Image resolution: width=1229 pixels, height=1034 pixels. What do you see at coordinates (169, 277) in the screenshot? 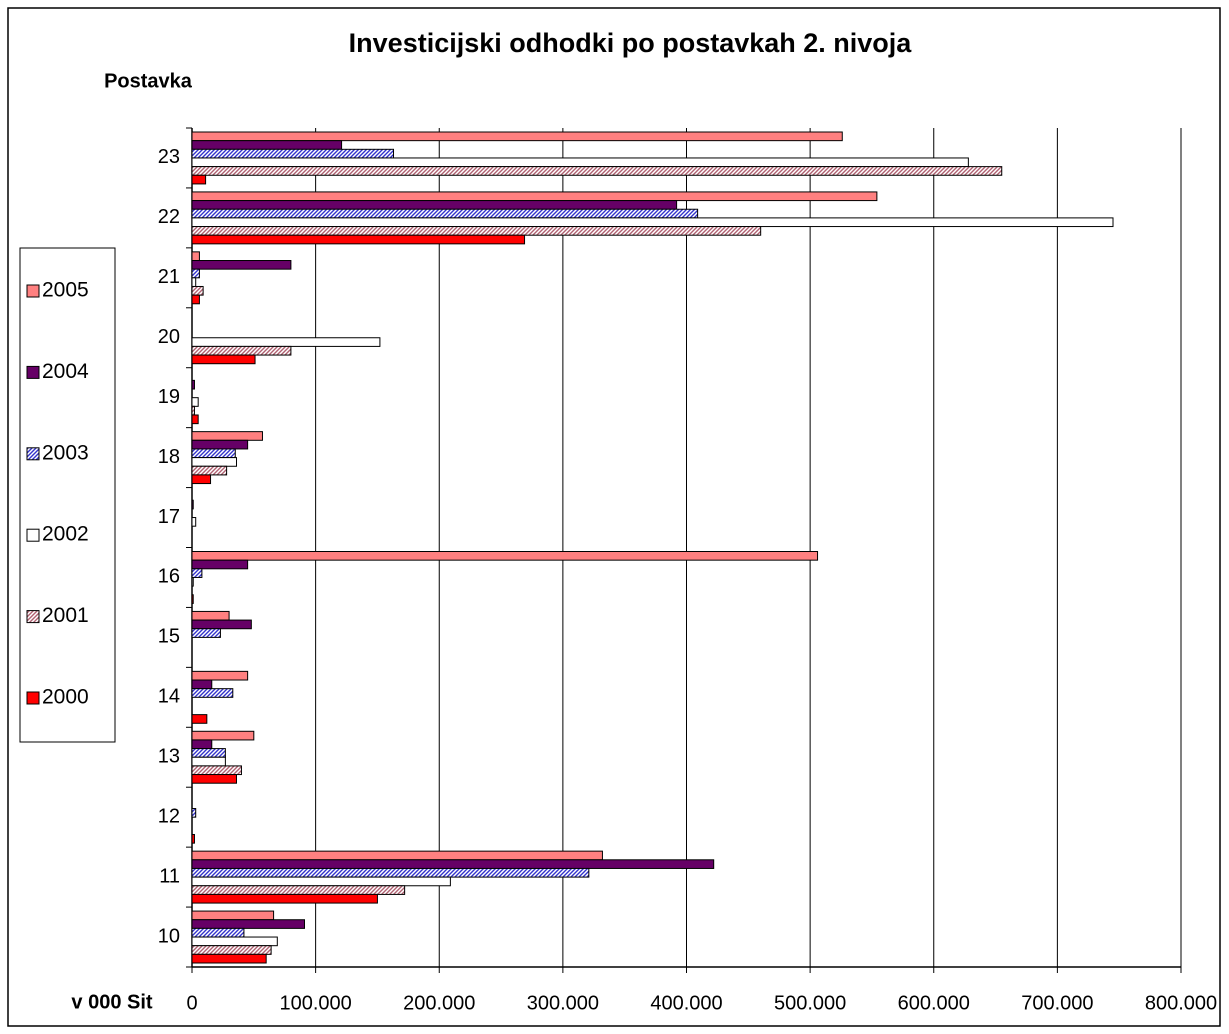
I see `y-tick-label: 21` at bounding box center [169, 277].